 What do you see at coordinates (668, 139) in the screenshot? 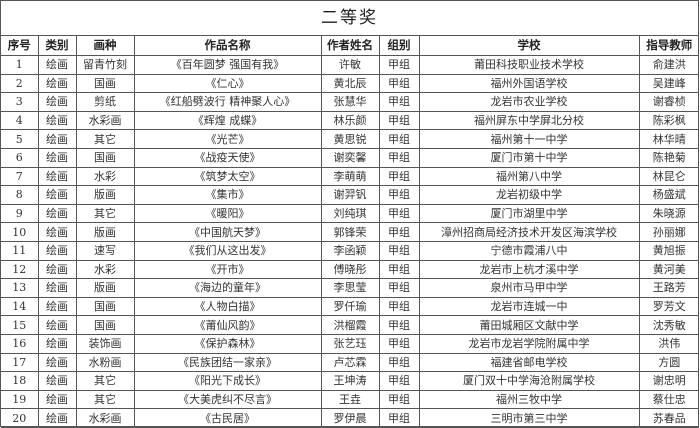
I see `teacher-cell: 林华晴` at bounding box center [668, 139].